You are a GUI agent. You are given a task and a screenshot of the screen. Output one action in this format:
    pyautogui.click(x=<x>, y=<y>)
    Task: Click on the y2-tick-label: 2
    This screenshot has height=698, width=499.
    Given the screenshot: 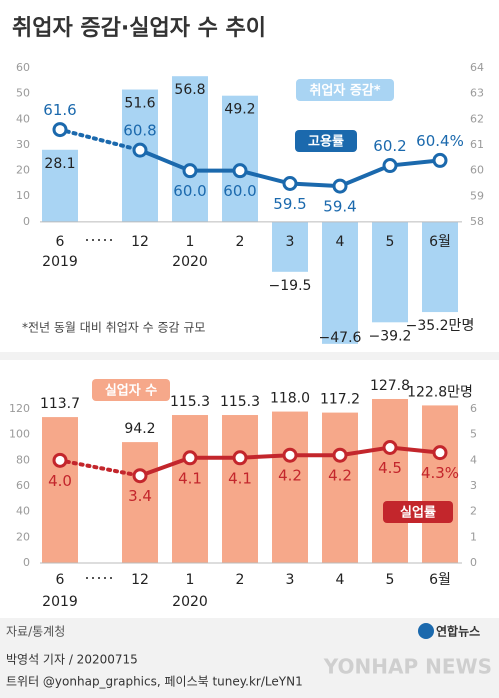 What is the action you would take?
    pyautogui.click(x=473, y=511)
    